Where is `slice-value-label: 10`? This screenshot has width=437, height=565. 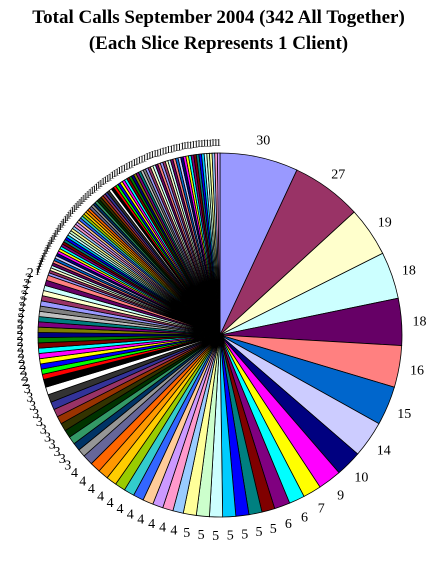 slice-value-label: 10 is located at coordinates (361, 477).